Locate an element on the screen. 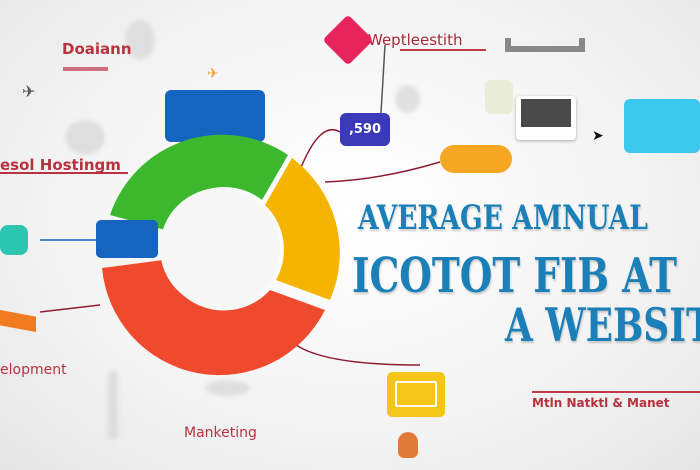 This screenshot has width=700, height=470. person-icon is located at coordinates (408, 445).